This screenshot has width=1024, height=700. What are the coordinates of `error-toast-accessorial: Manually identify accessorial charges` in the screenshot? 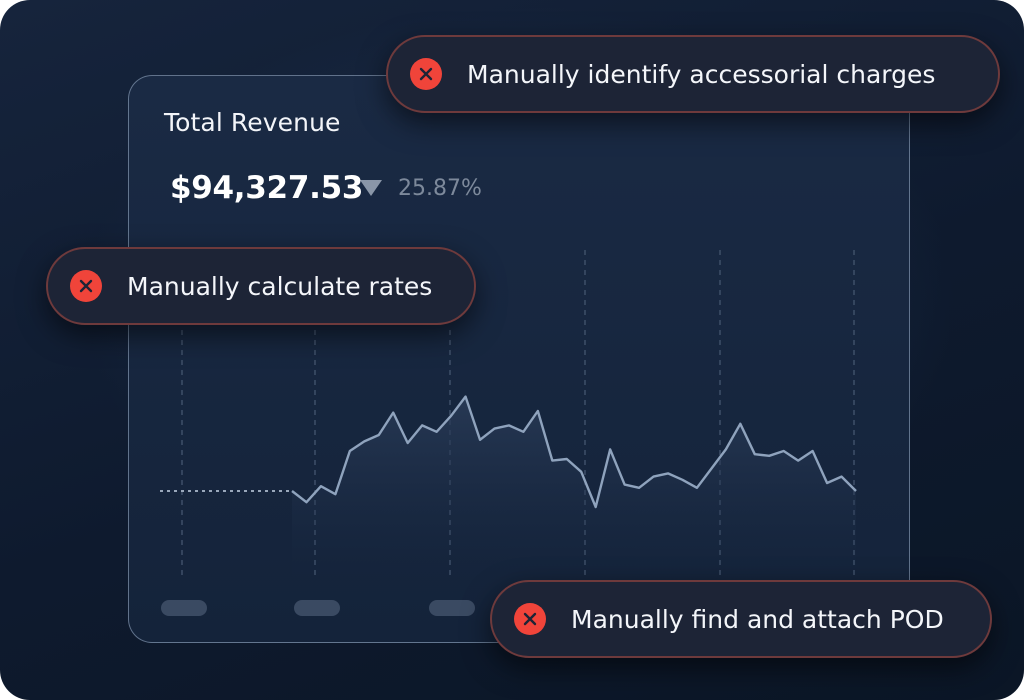 It's located at (693, 74).